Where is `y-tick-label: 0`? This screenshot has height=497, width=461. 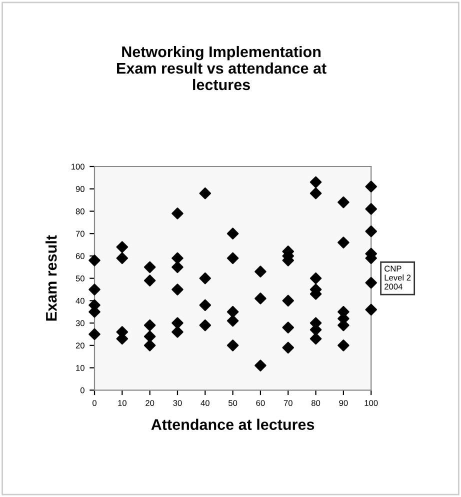 y-tick-label: 0 is located at coordinates (82, 390).